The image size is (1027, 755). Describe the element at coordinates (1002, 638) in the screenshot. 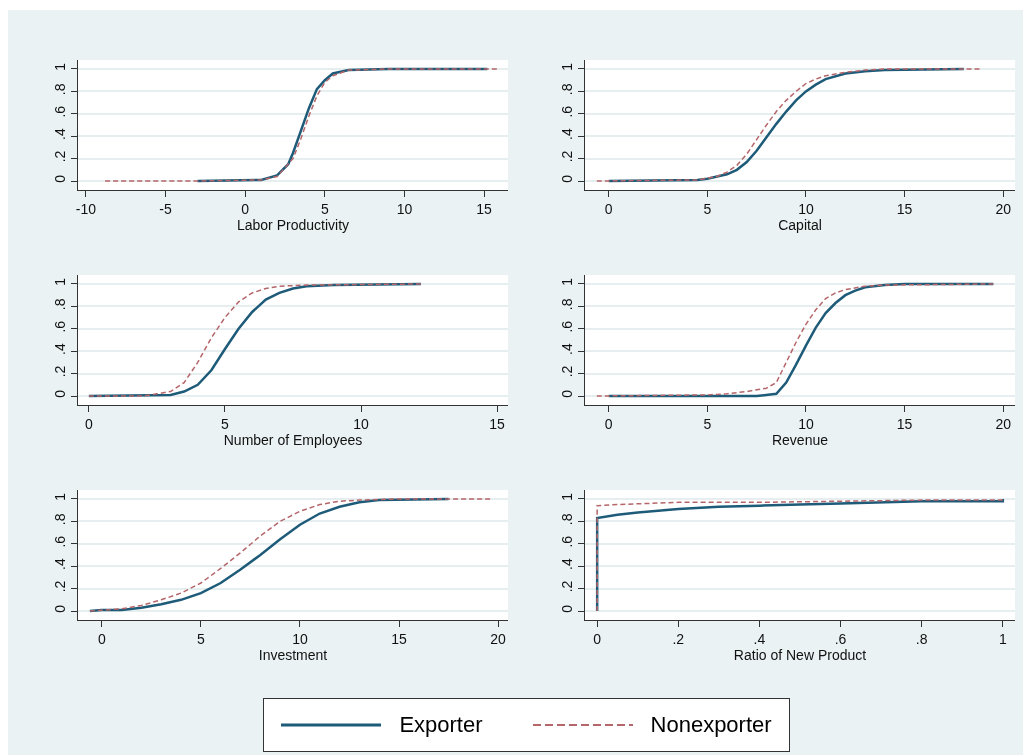

I see `x-tick-label: 1` at that location.